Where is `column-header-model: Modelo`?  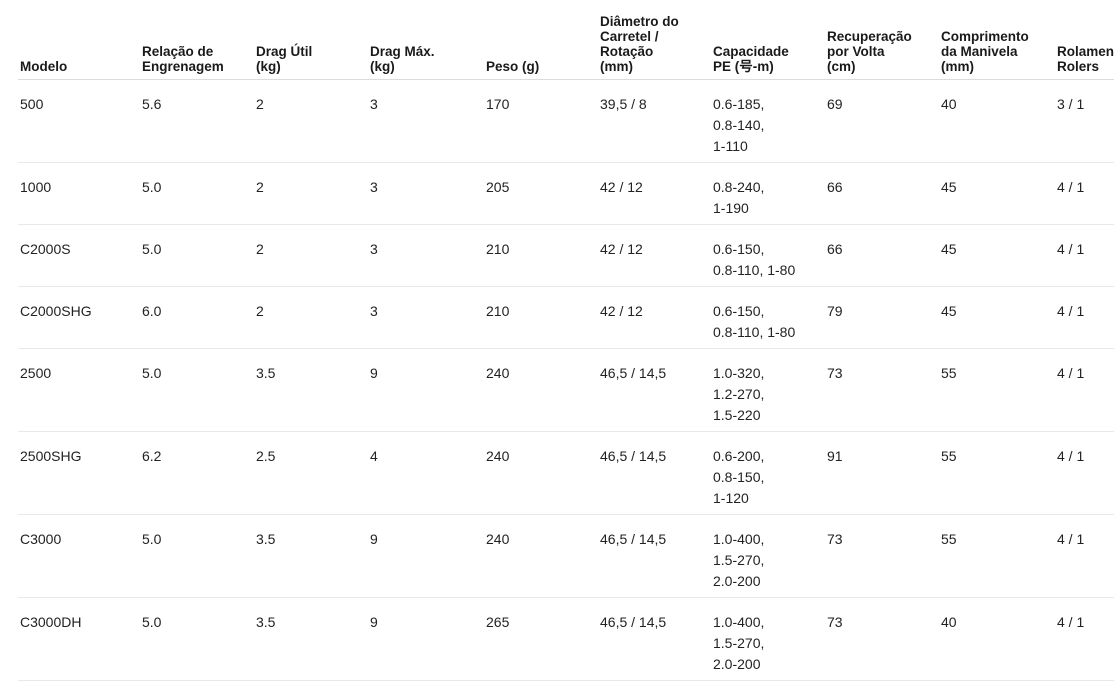 column-header-model: Modelo is located at coordinates (80, 40).